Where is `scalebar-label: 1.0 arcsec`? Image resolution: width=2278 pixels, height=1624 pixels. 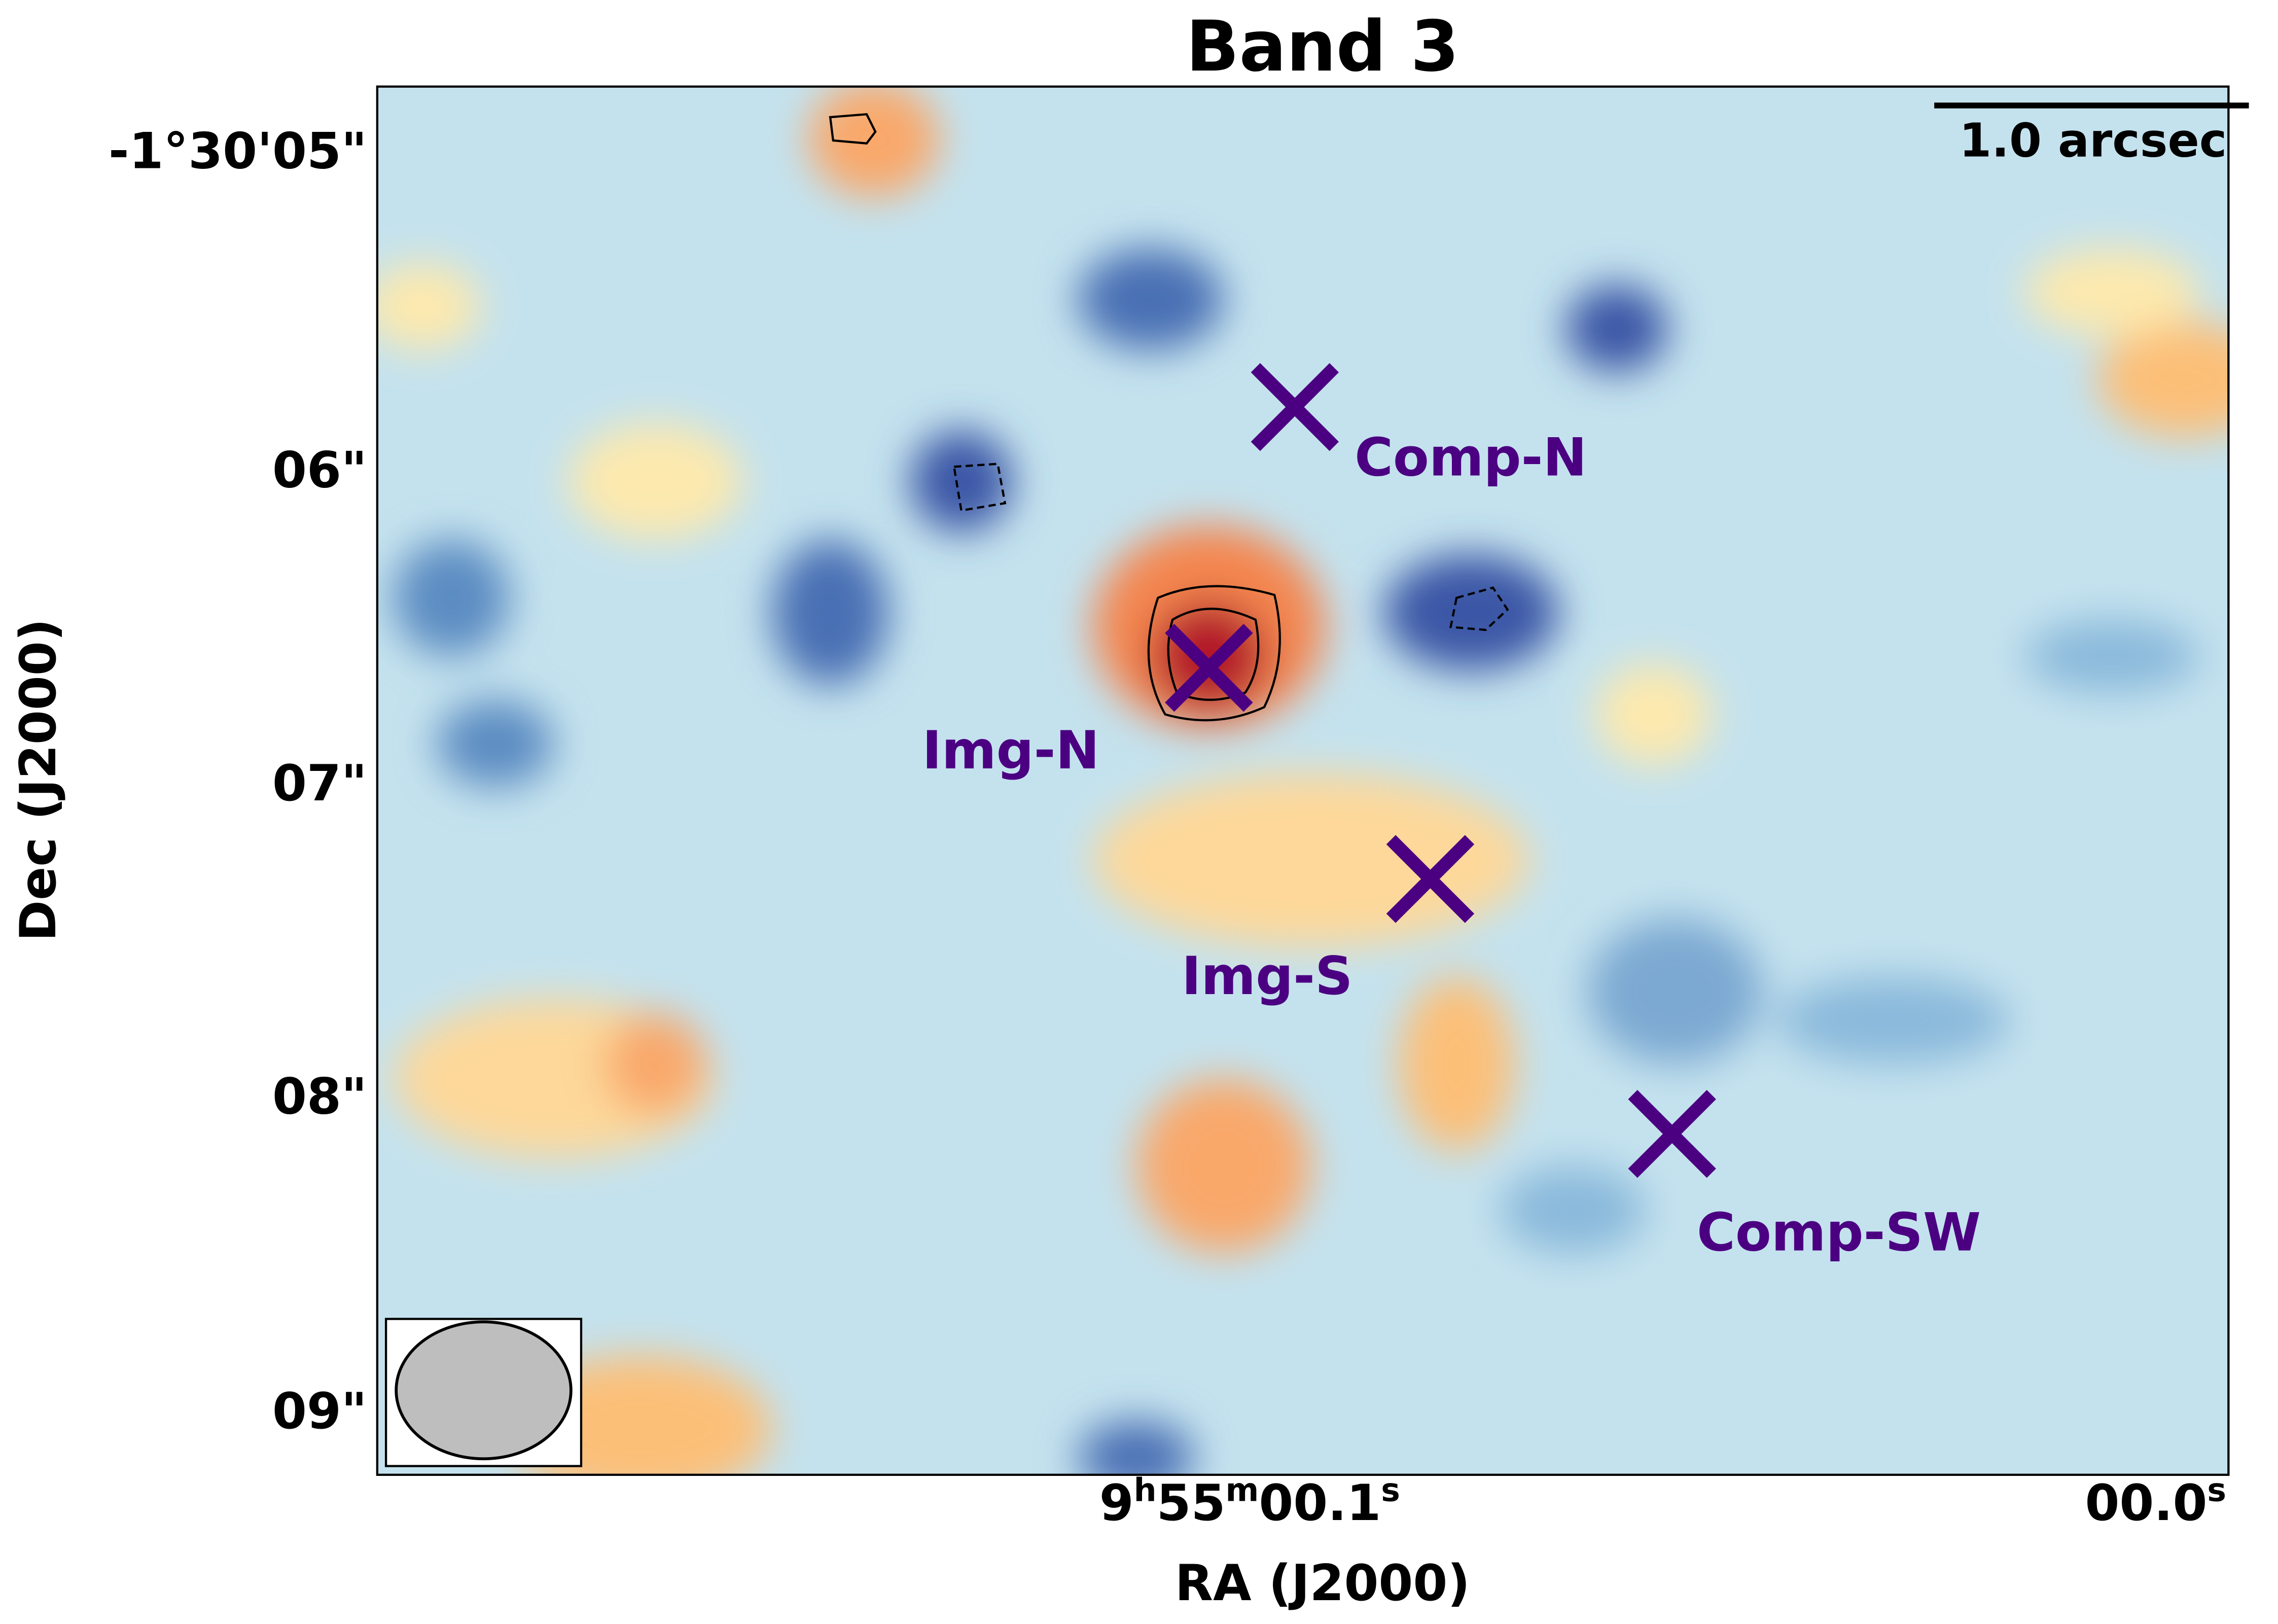
scalebar-label: 1.0 arcsec is located at coordinates (2093, 141).